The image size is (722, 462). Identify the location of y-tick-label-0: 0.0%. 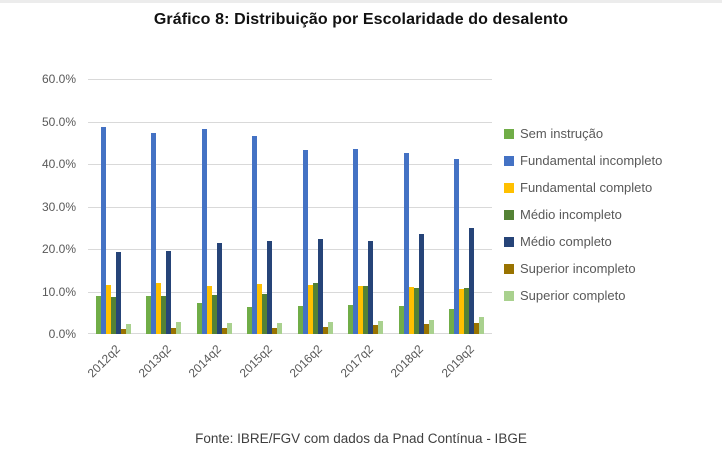
(62, 334).